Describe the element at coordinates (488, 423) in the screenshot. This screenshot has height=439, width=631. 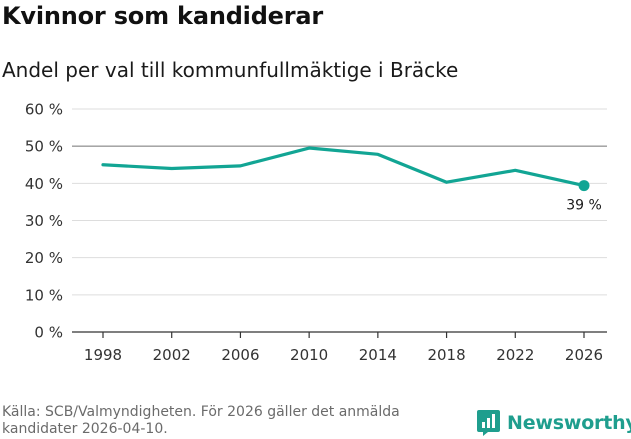
I see `newsworthy-logo-icon` at that location.